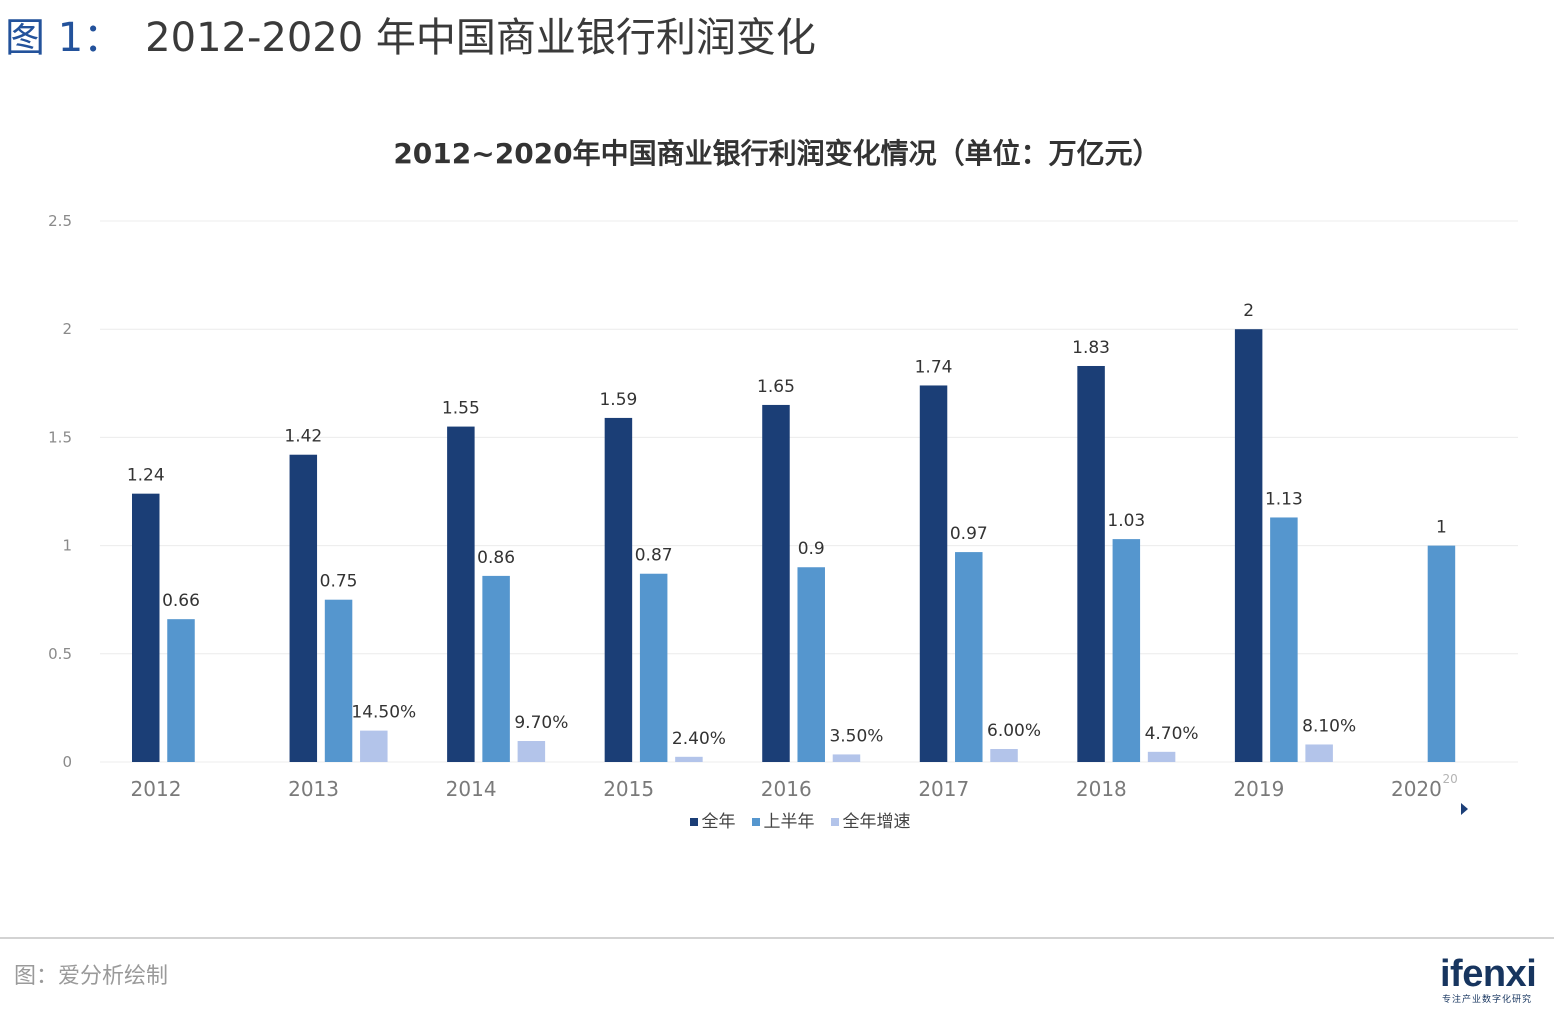  I want to click on source-note: 图：爱分析绘制, so click(91, 976).